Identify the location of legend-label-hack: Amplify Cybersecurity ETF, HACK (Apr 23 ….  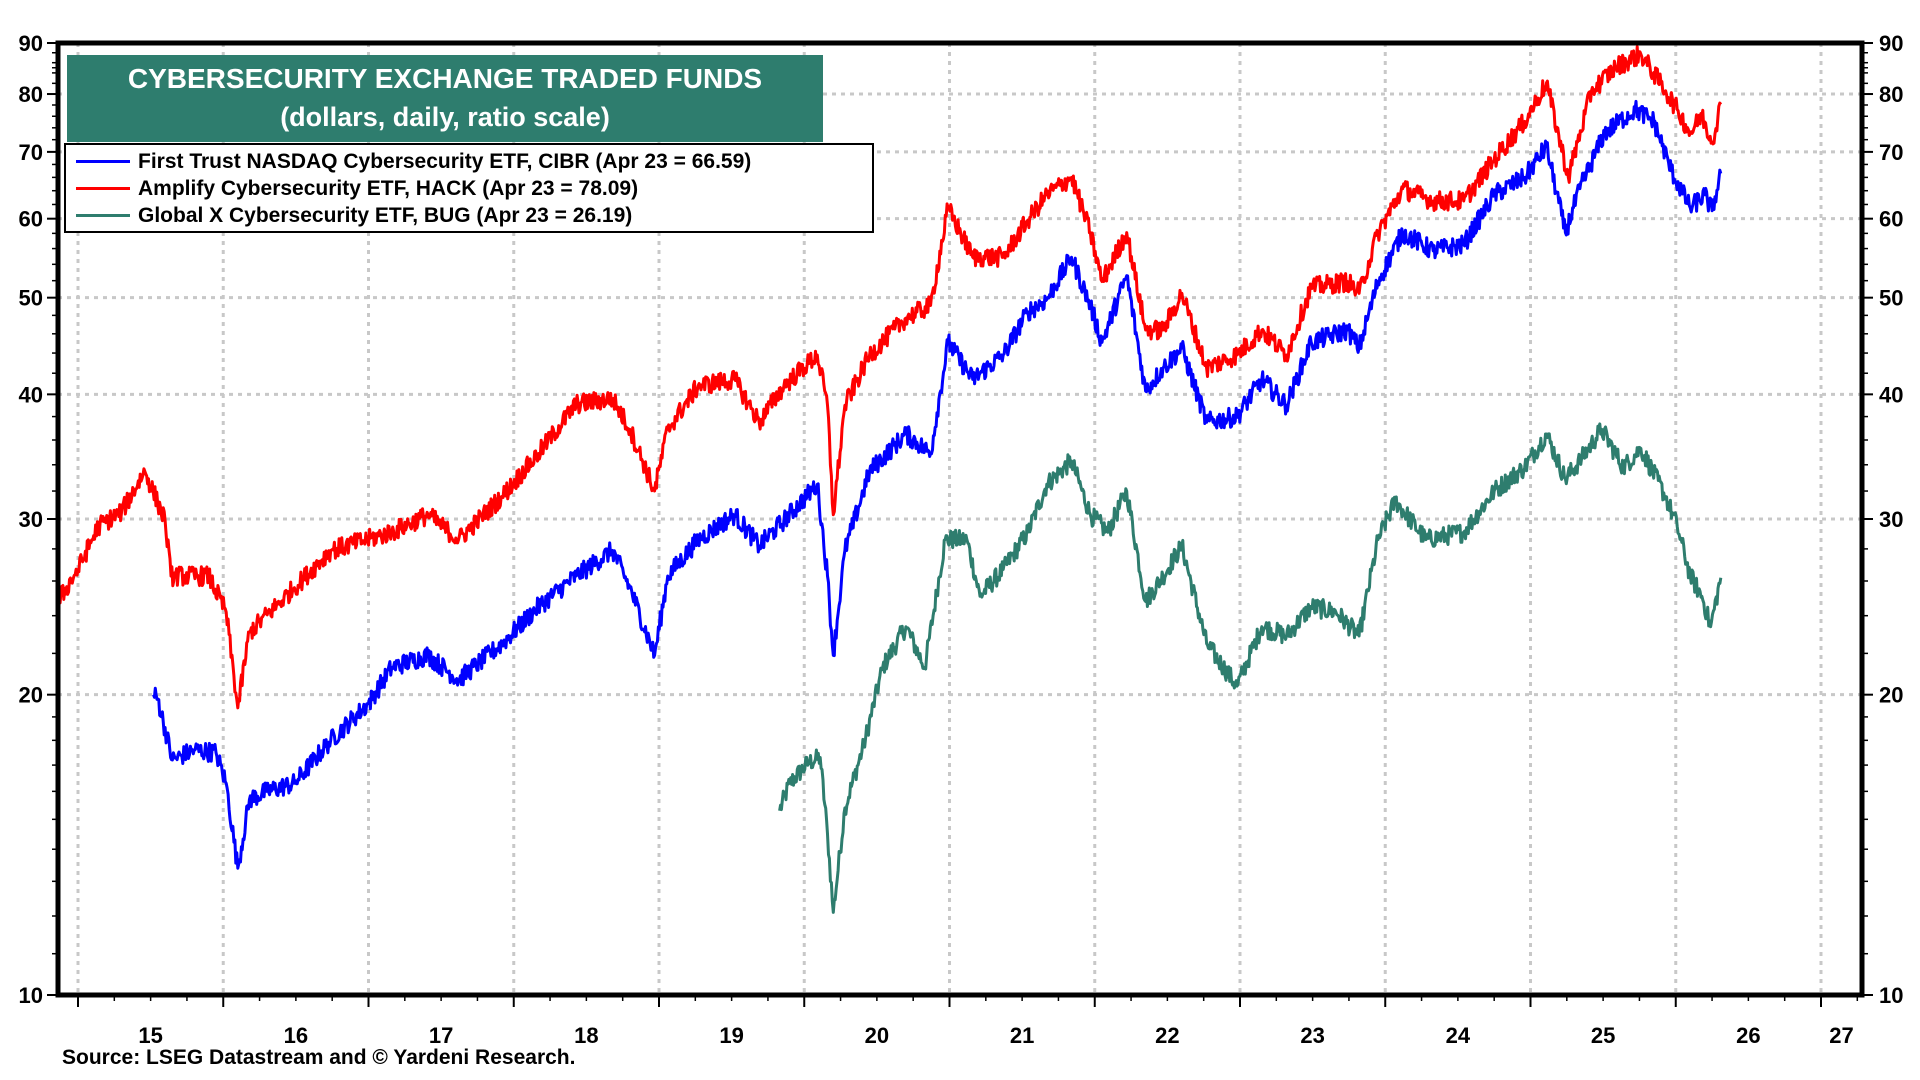
(388, 188).